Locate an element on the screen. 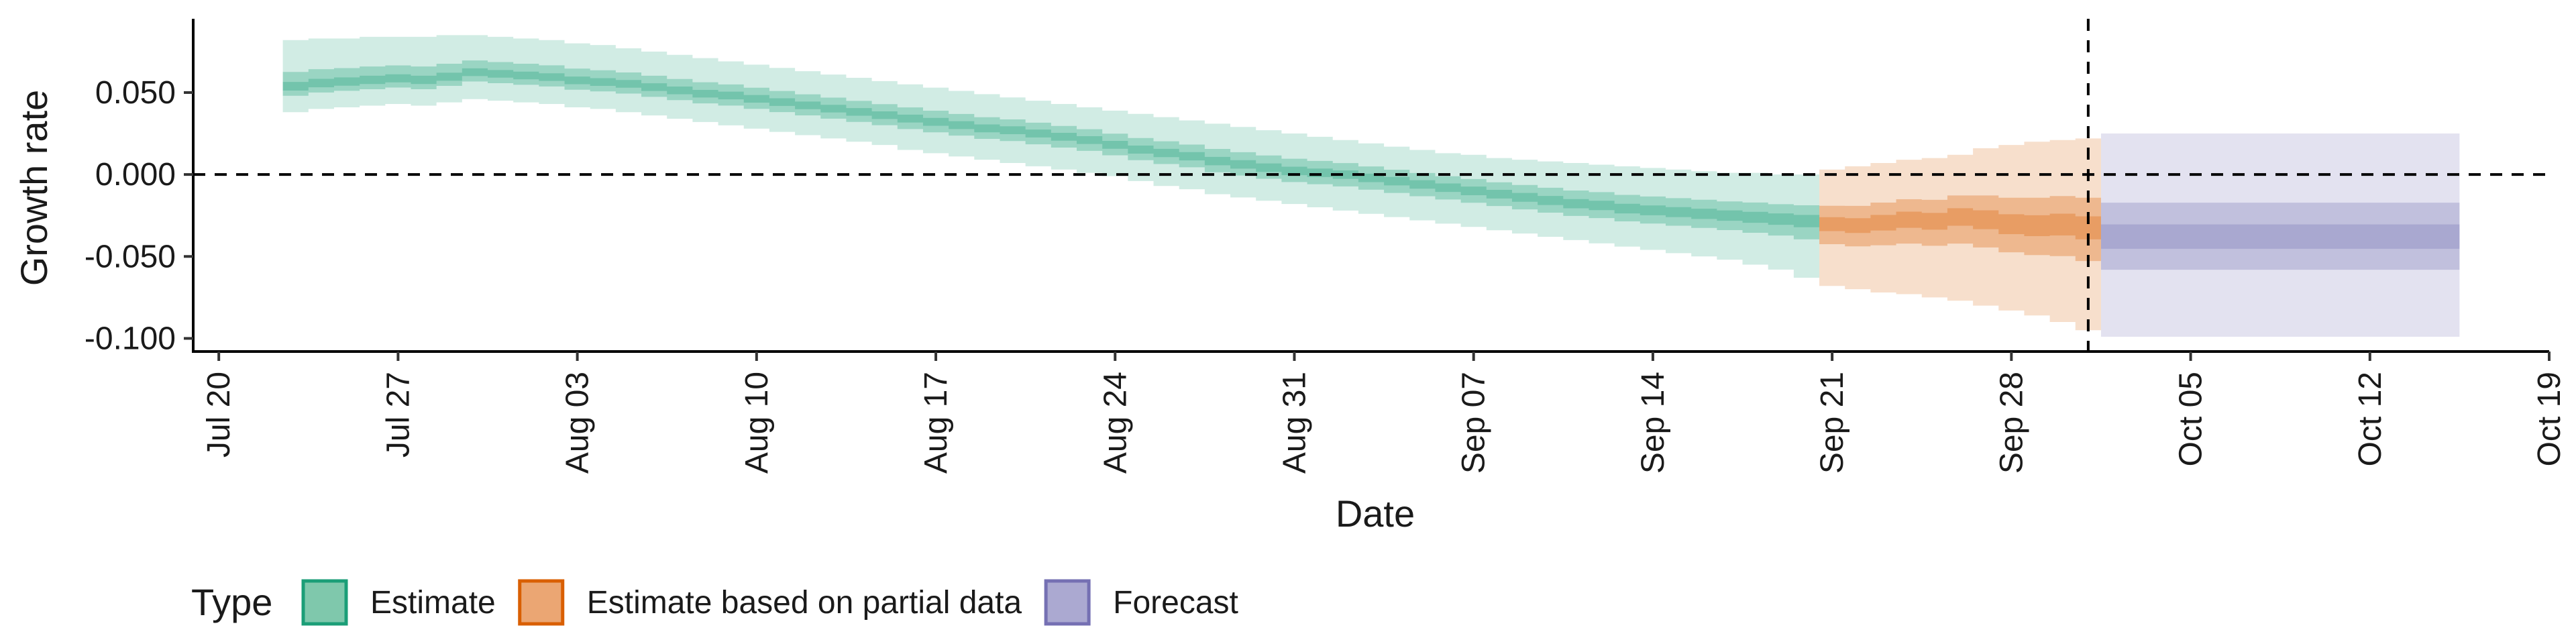 This screenshot has height=644, width=2576. y-tick-label: 0.050 is located at coordinates (135, 93).